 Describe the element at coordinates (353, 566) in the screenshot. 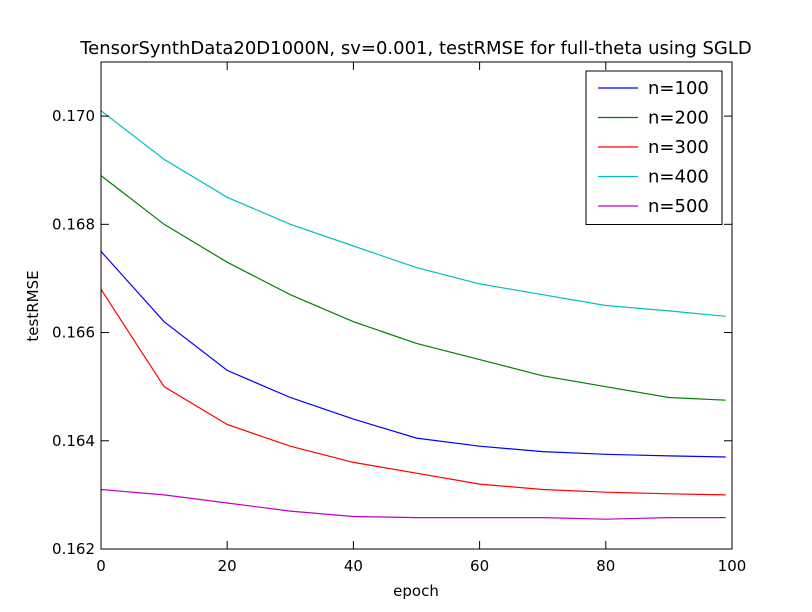

I see `x-tick-label: 40` at that location.